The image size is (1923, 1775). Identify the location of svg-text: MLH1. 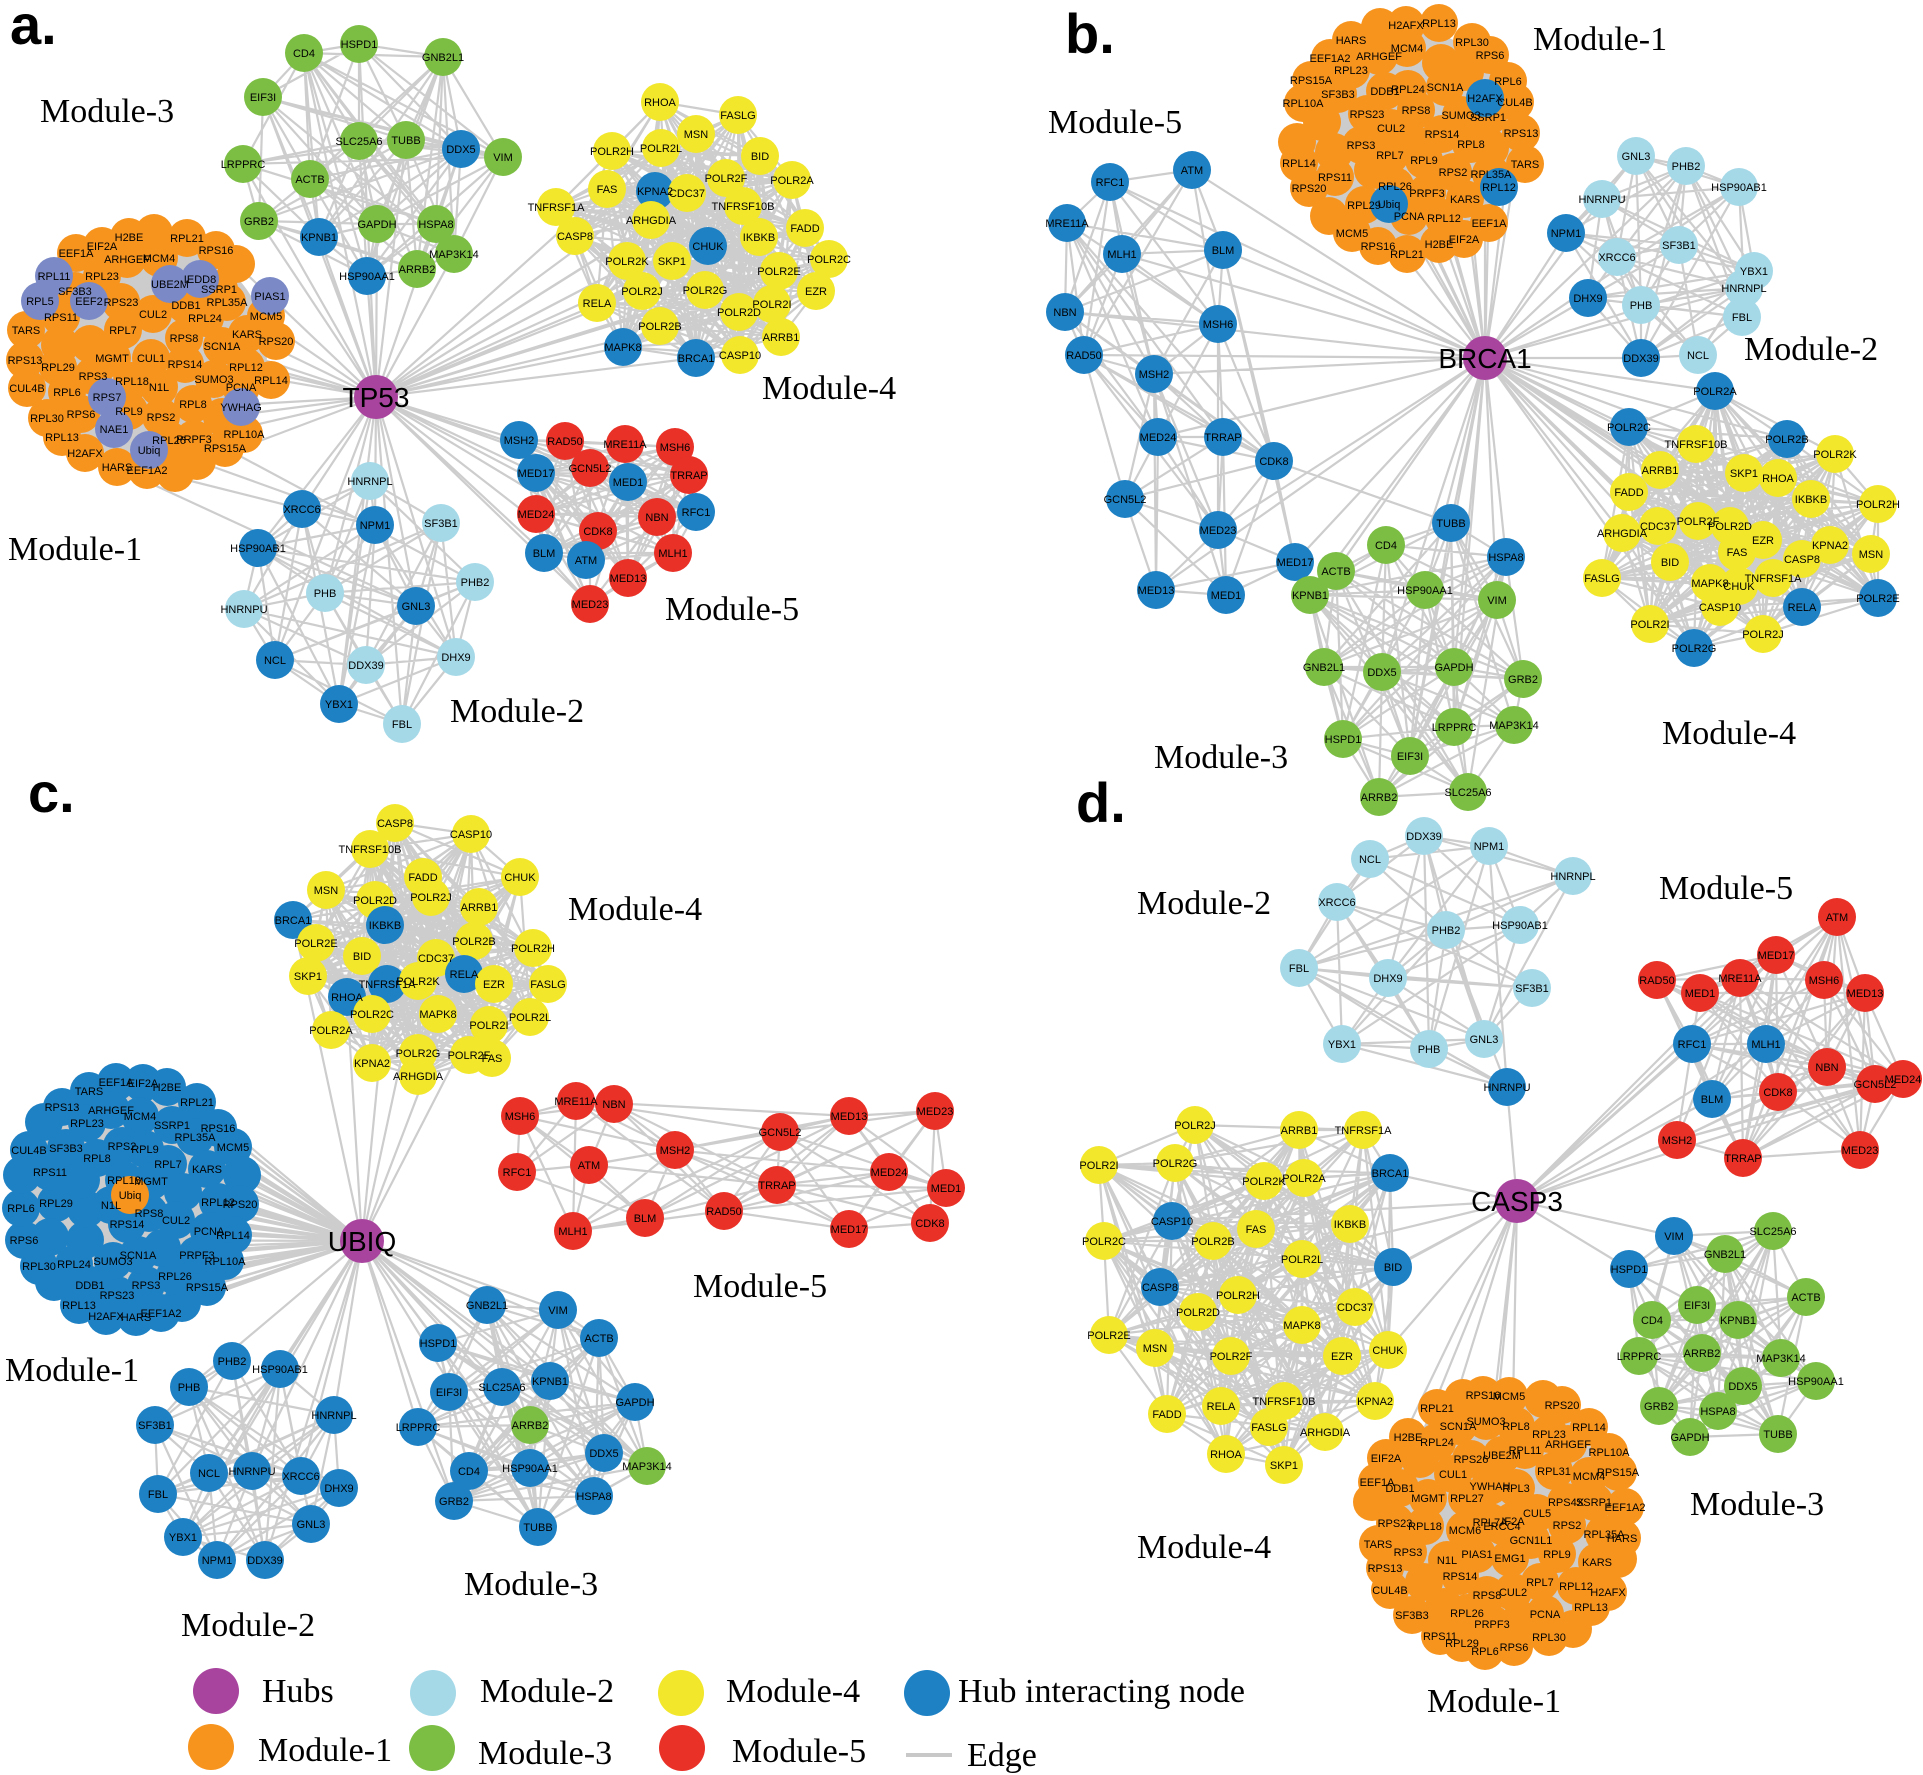
(672, 554).